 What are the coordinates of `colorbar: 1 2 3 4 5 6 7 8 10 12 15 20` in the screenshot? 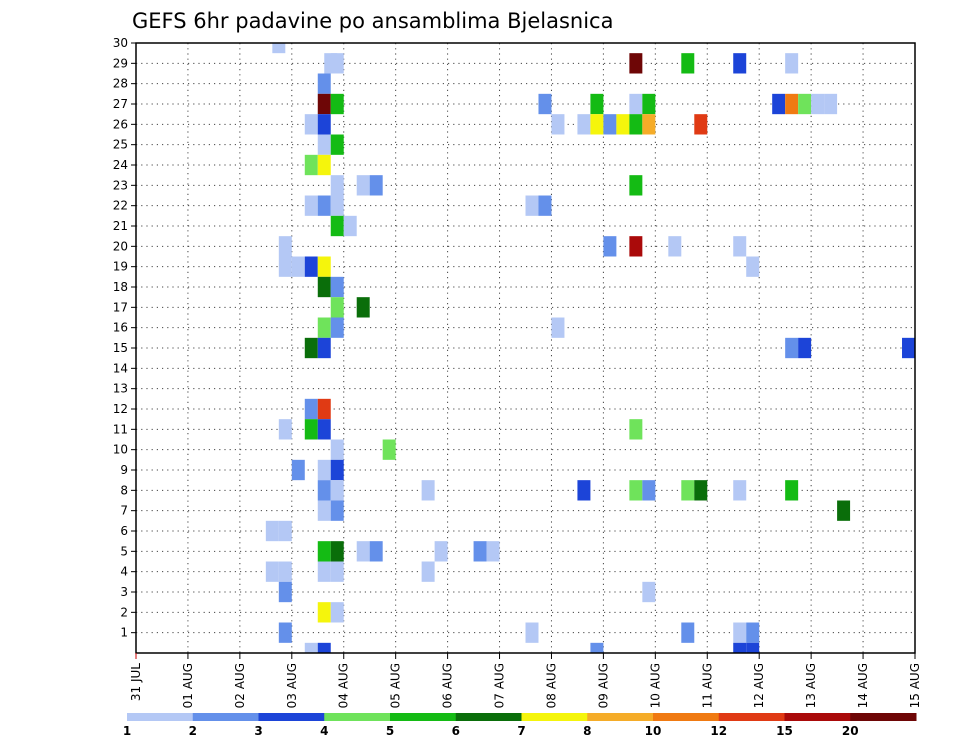 It's located at (520, 725).